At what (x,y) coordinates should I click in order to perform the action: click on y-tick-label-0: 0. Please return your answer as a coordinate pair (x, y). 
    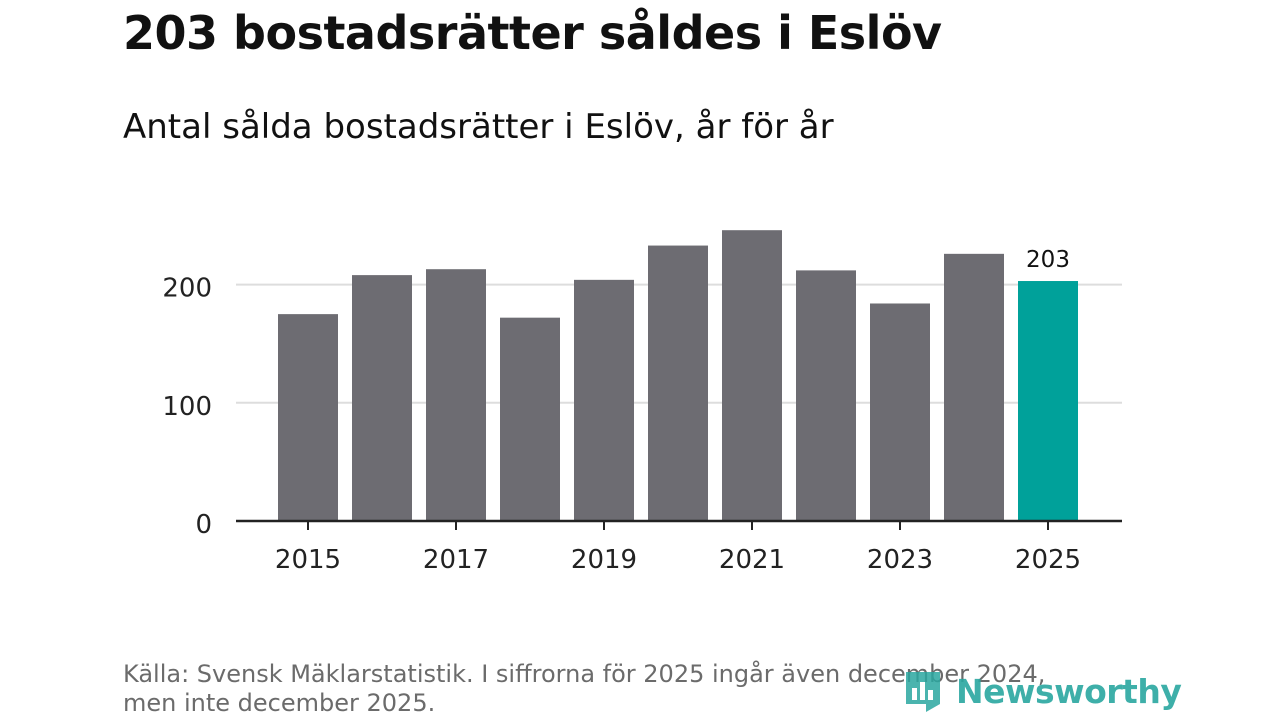
    Looking at the image, I should click on (203, 525).